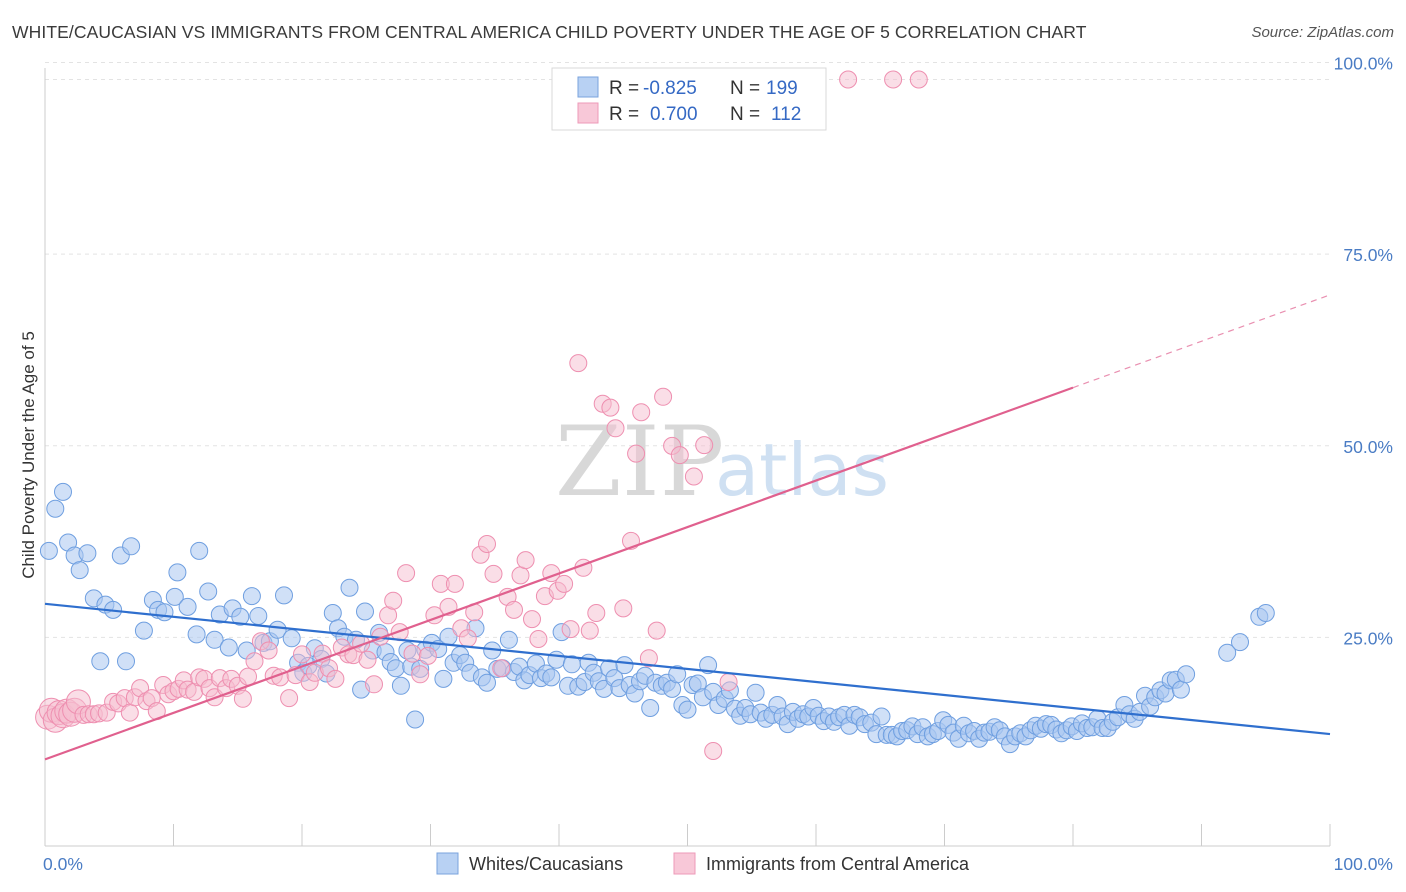 This screenshot has height=892, width=1406. Describe the element at coordinates (447, 863) in the screenshot. I see `bottom-legend-swatch-whites` at that location.